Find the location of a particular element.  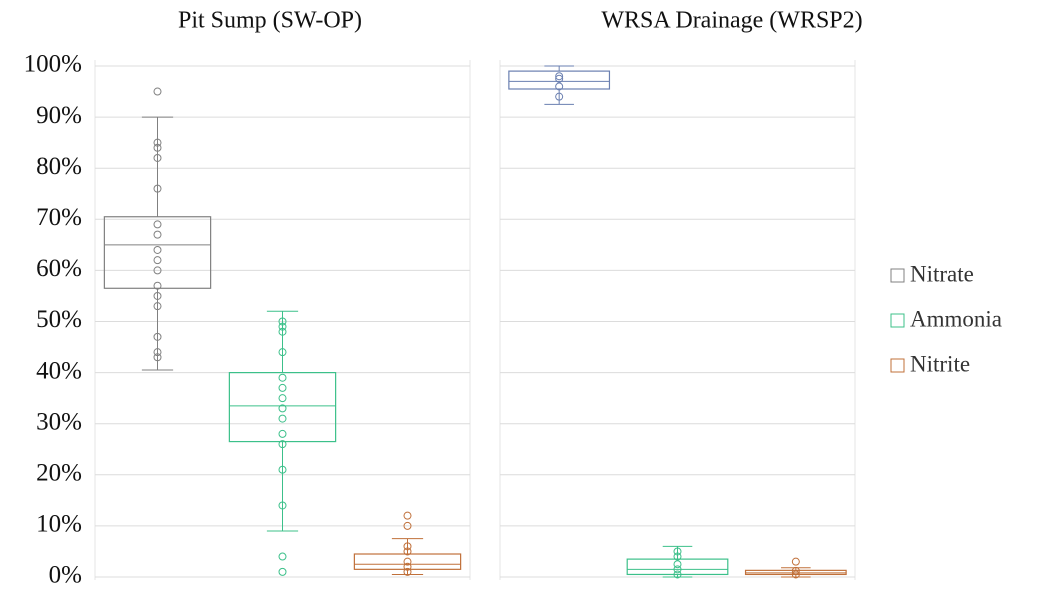

y-tick-label: 10% is located at coordinates (59, 524).